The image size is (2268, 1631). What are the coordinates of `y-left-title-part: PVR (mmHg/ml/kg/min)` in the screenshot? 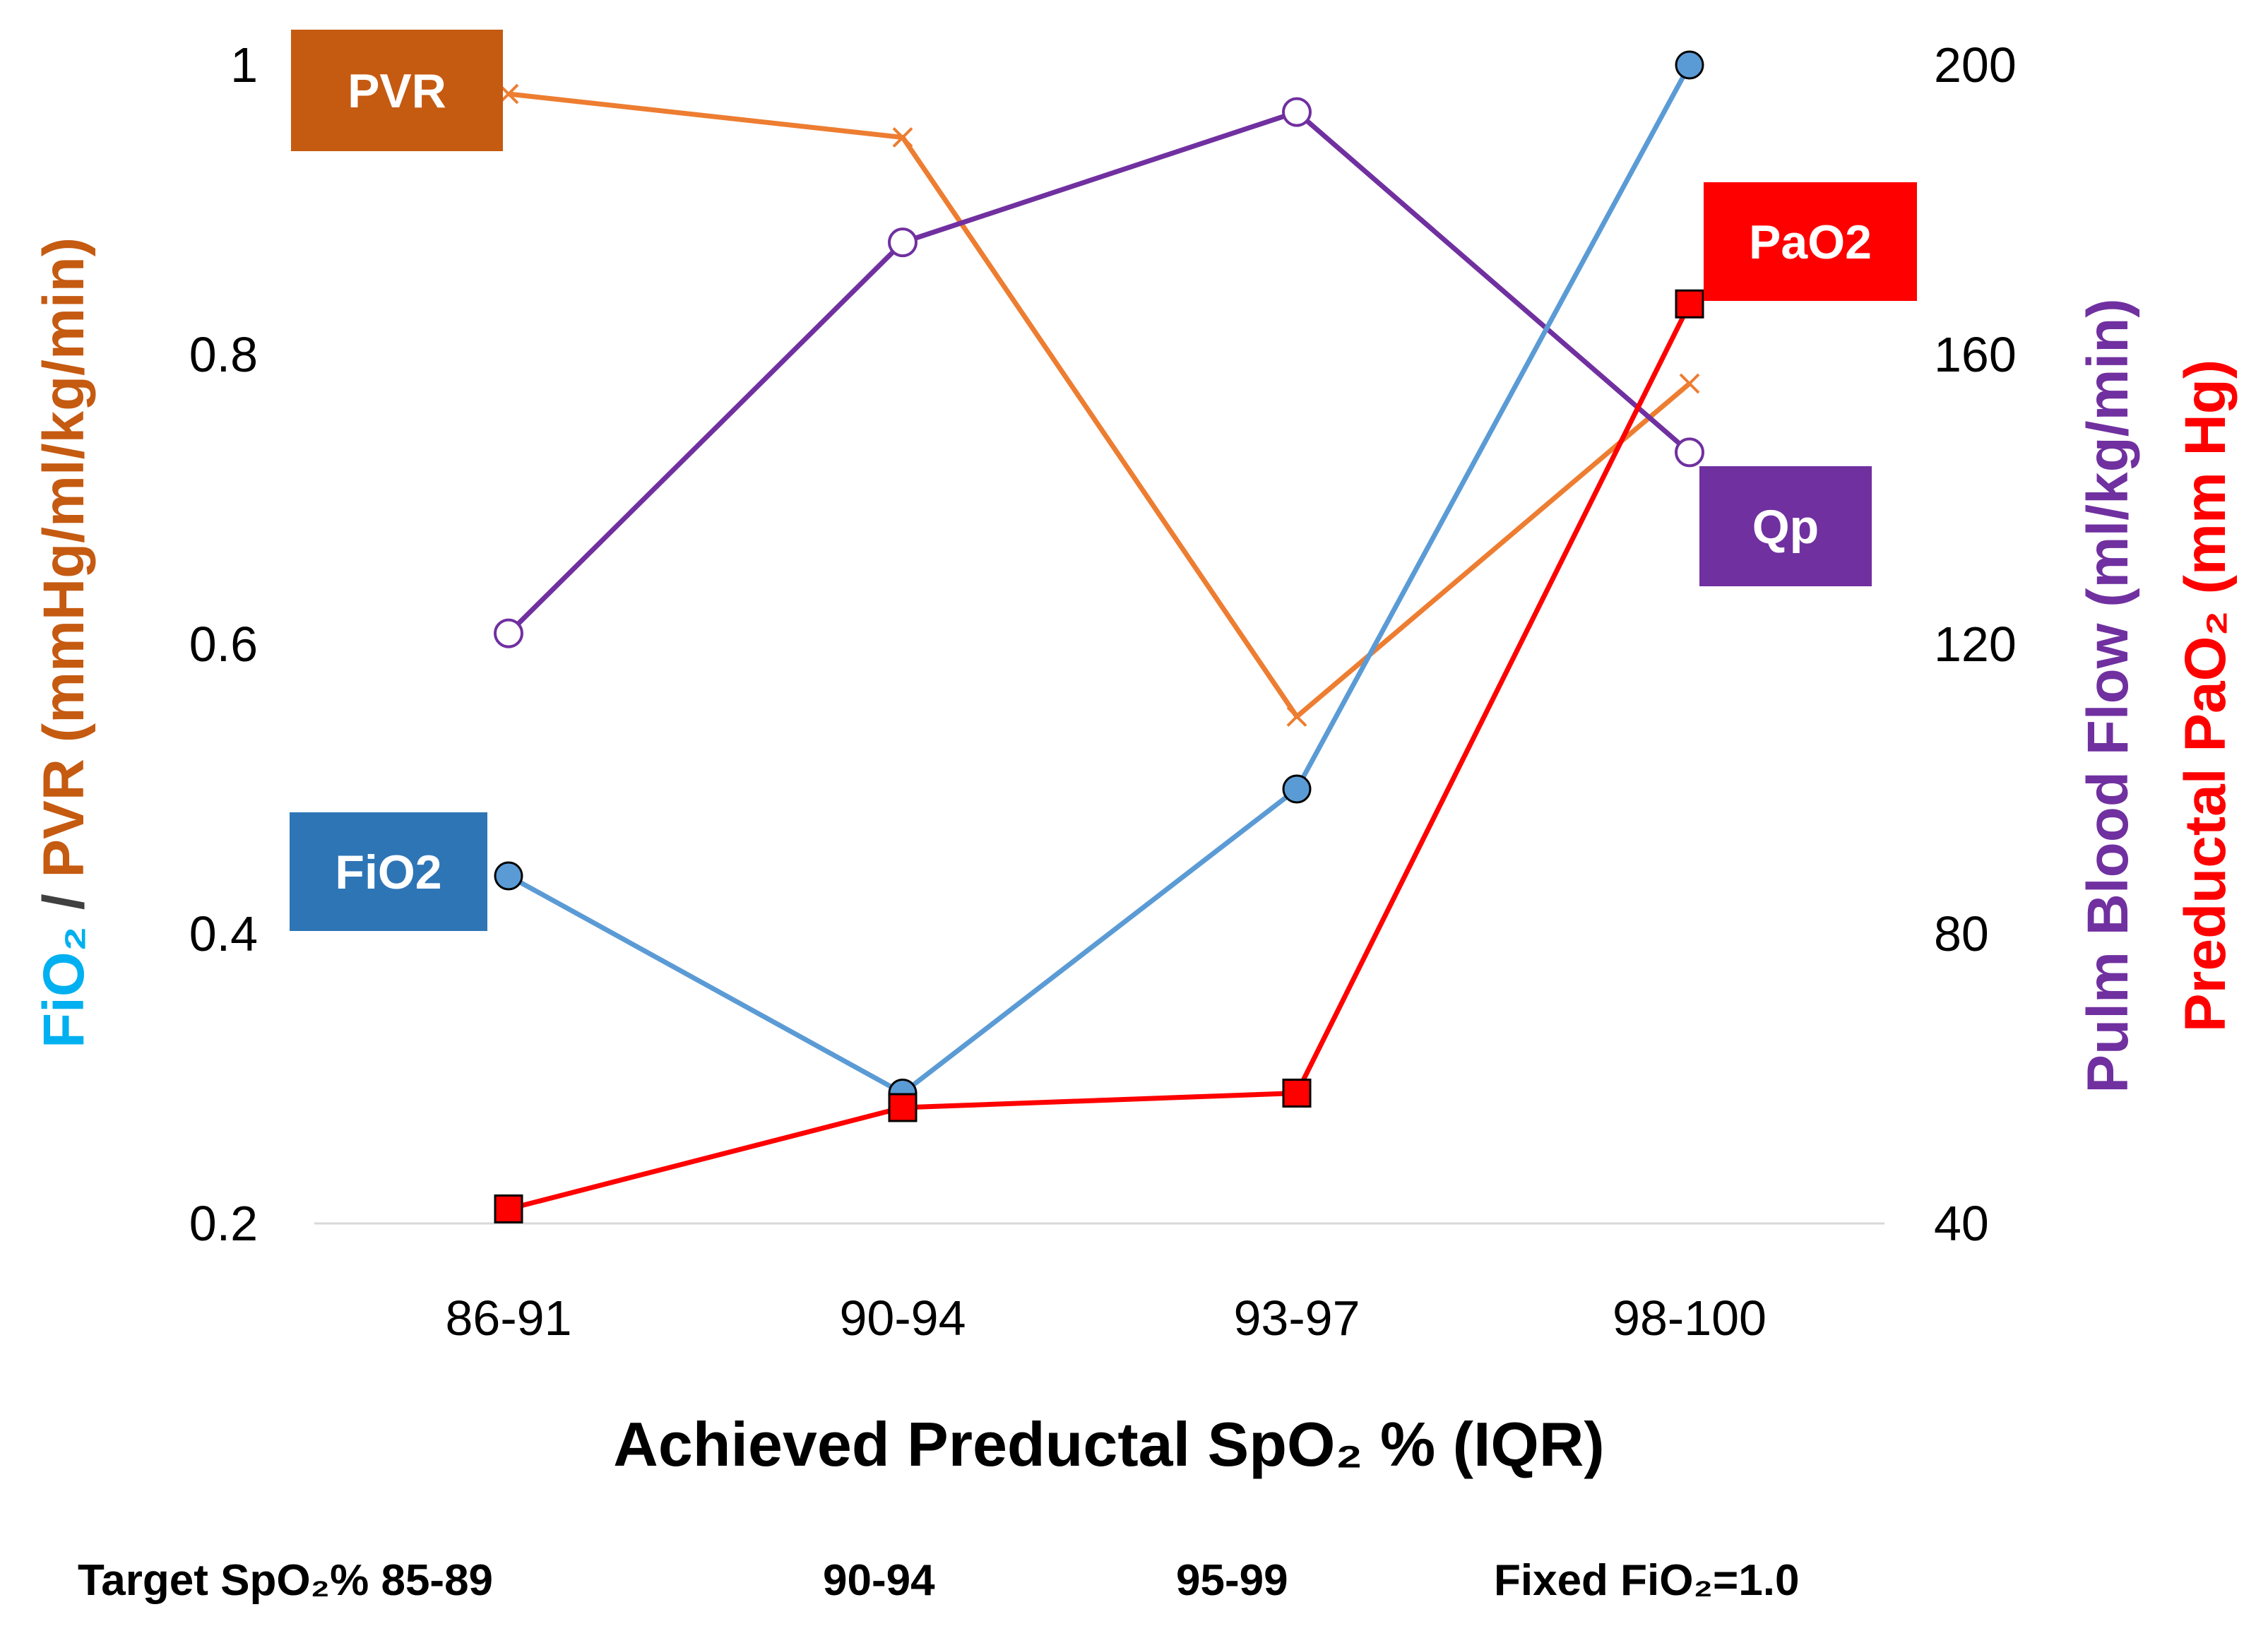 It's located at (64, 557).